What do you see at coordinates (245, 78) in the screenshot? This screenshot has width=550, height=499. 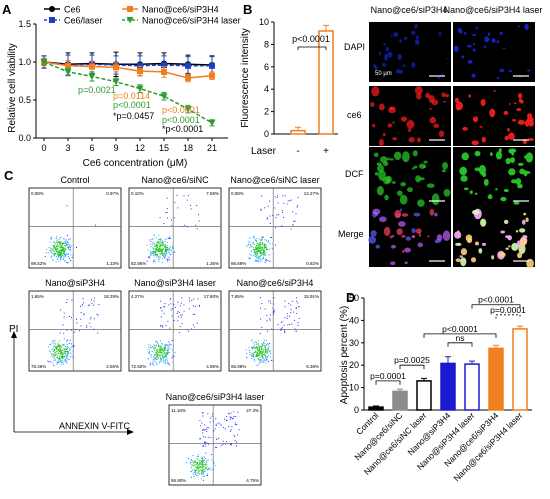 I see `y-axis-label-b: Fluorescence intensity` at bounding box center [245, 78].